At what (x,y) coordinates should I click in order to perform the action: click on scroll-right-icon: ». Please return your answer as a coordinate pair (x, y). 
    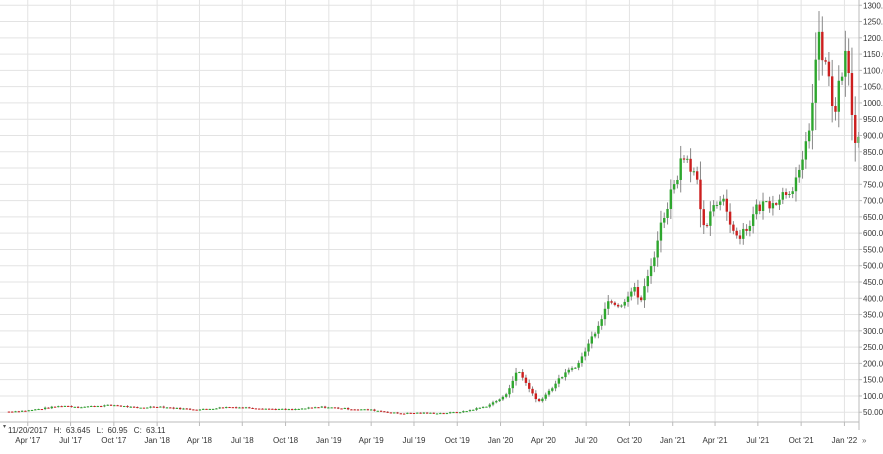
    Looking at the image, I should click on (864, 440).